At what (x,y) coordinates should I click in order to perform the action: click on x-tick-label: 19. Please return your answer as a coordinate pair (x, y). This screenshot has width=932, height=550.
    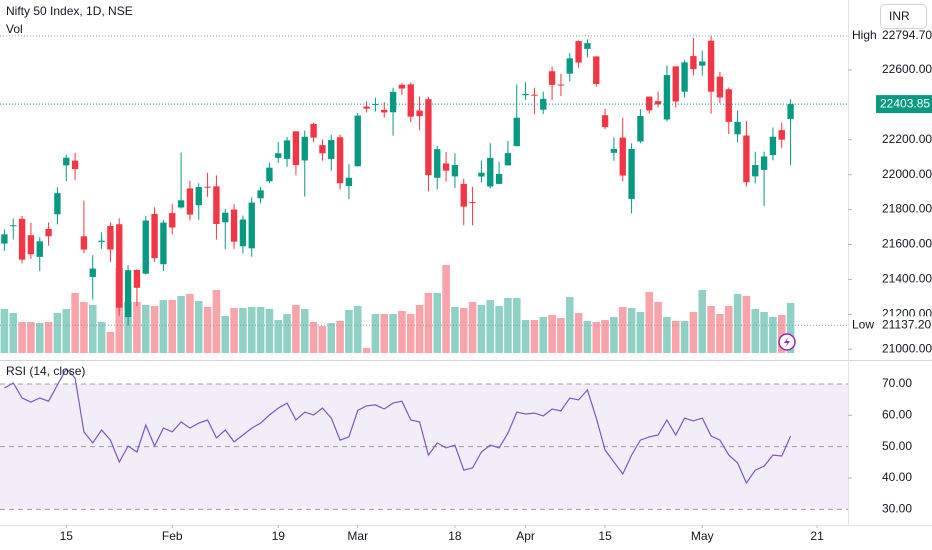
    Looking at the image, I should click on (279, 536).